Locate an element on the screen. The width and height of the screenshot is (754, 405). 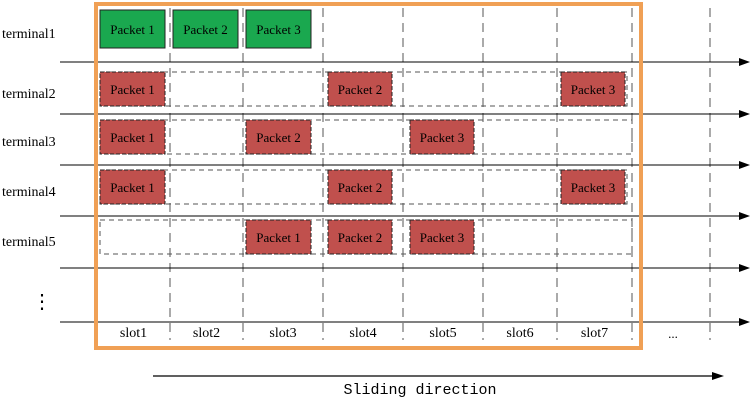
terminal-label: terminal4 is located at coordinates (29, 192).